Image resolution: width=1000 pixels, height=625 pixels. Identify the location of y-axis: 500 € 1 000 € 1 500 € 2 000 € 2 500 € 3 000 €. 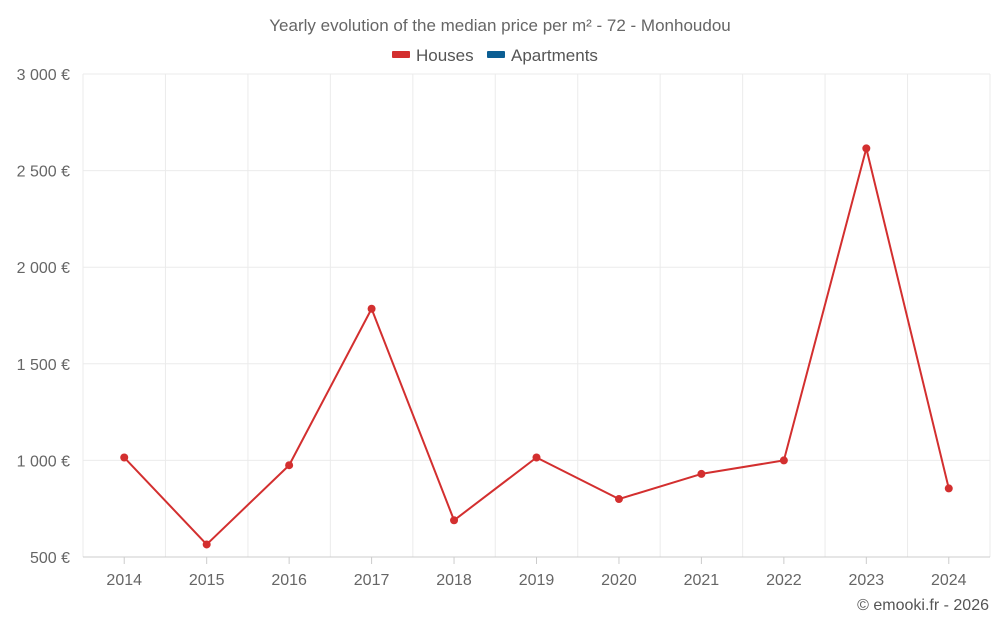
(43, 317).